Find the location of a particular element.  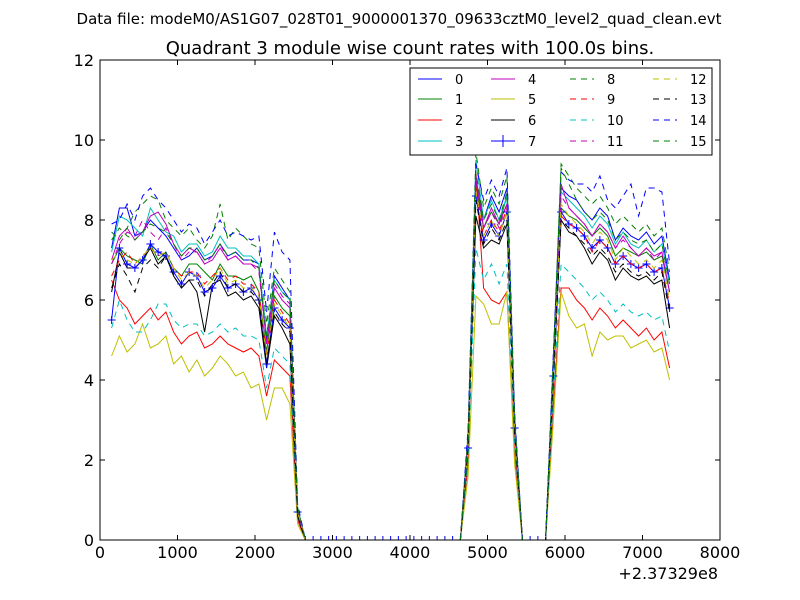

legend-label-15: 15 is located at coordinates (698, 142).